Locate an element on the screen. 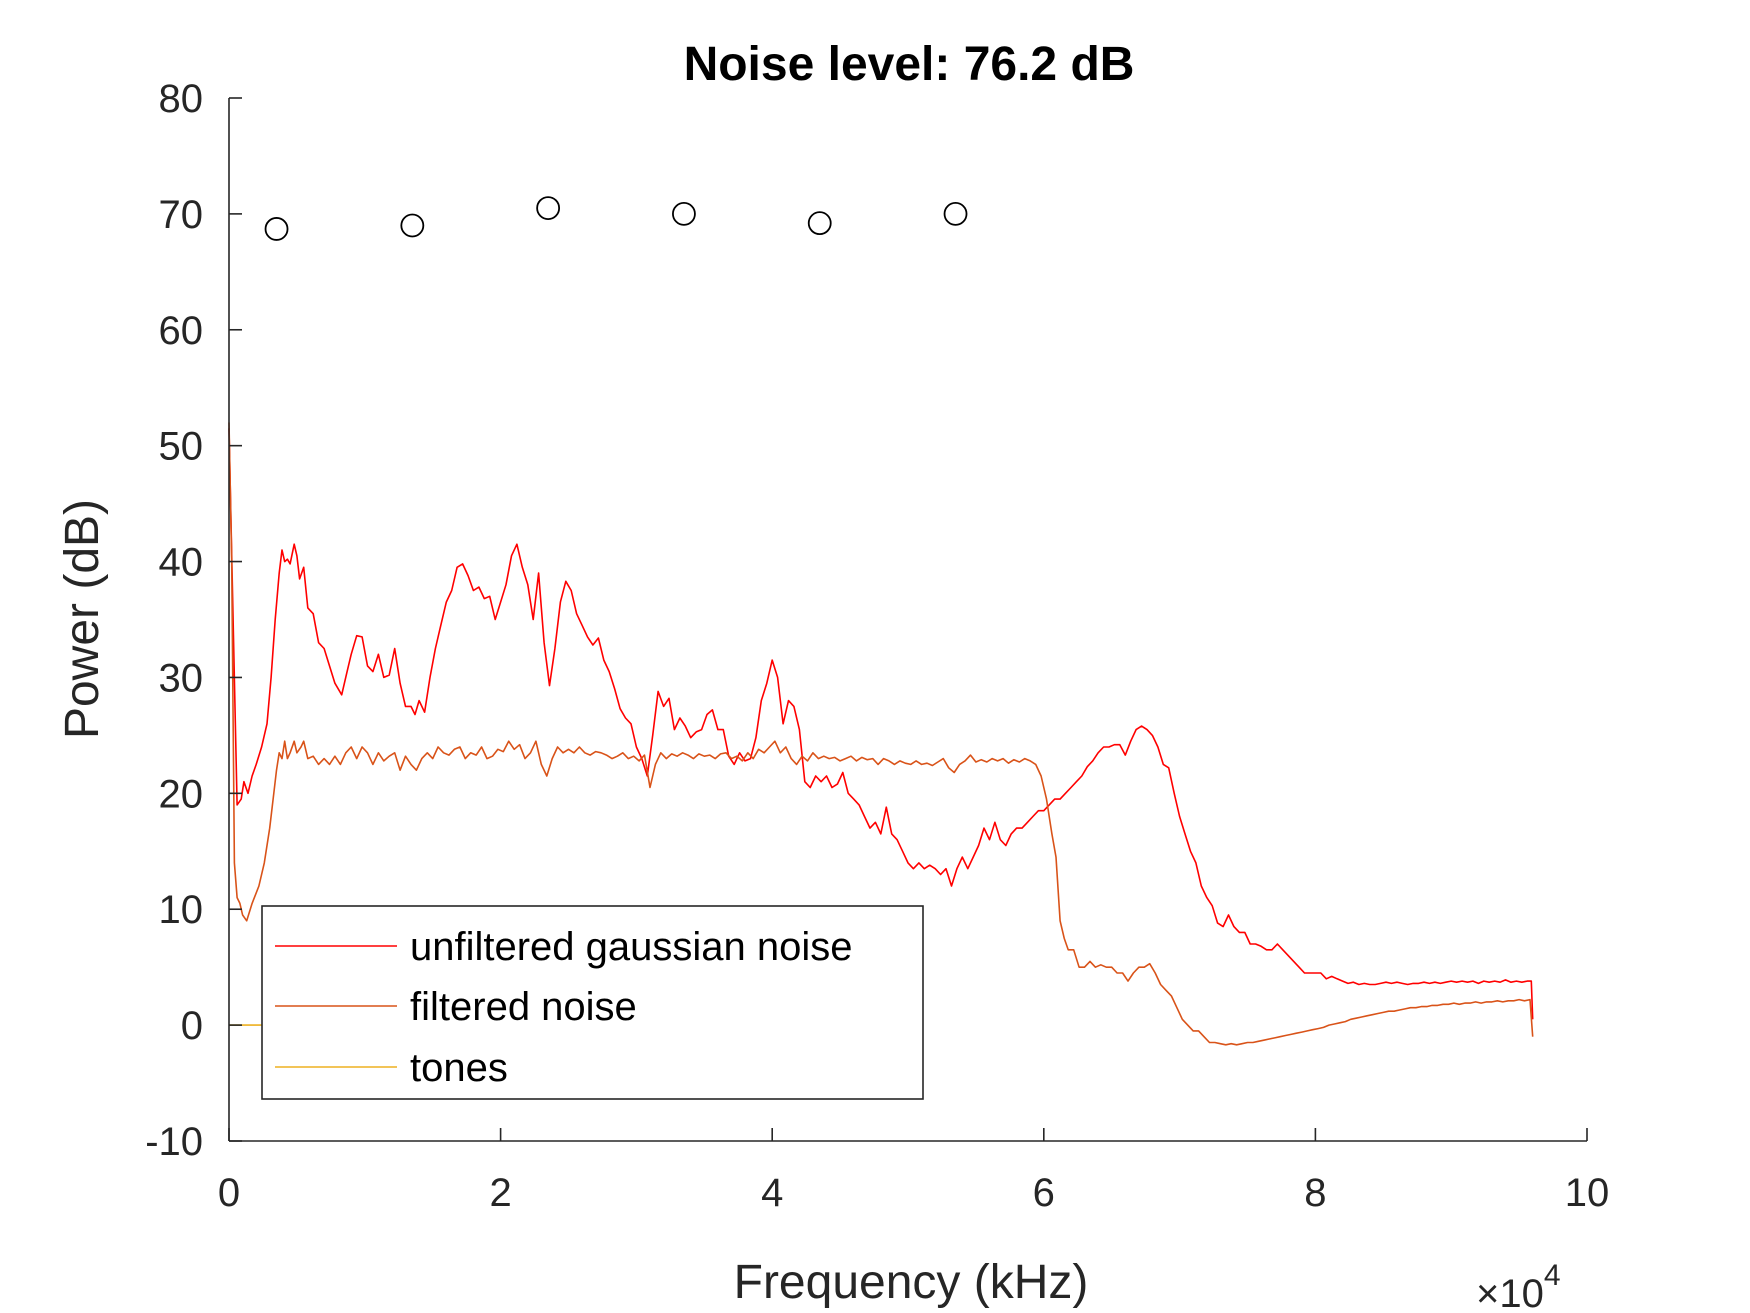  x-exponent-base: ×10 is located at coordinates (1510, 1292).